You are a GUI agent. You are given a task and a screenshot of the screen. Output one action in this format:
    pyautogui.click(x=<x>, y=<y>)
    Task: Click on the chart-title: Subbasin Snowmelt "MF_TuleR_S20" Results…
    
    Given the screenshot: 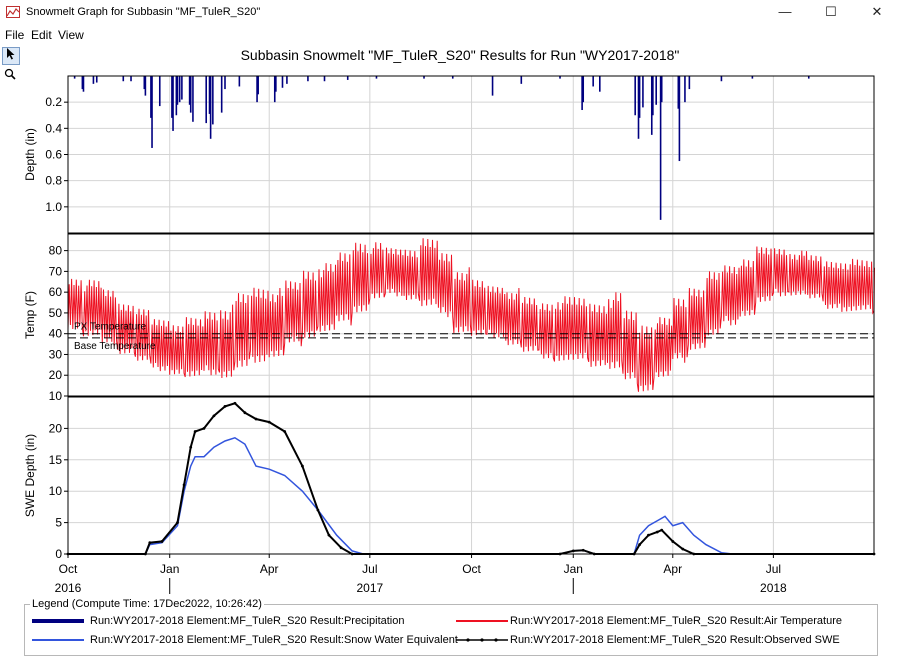 What is the action you would take?
    pyautogui.click(x=460, y=55)
    